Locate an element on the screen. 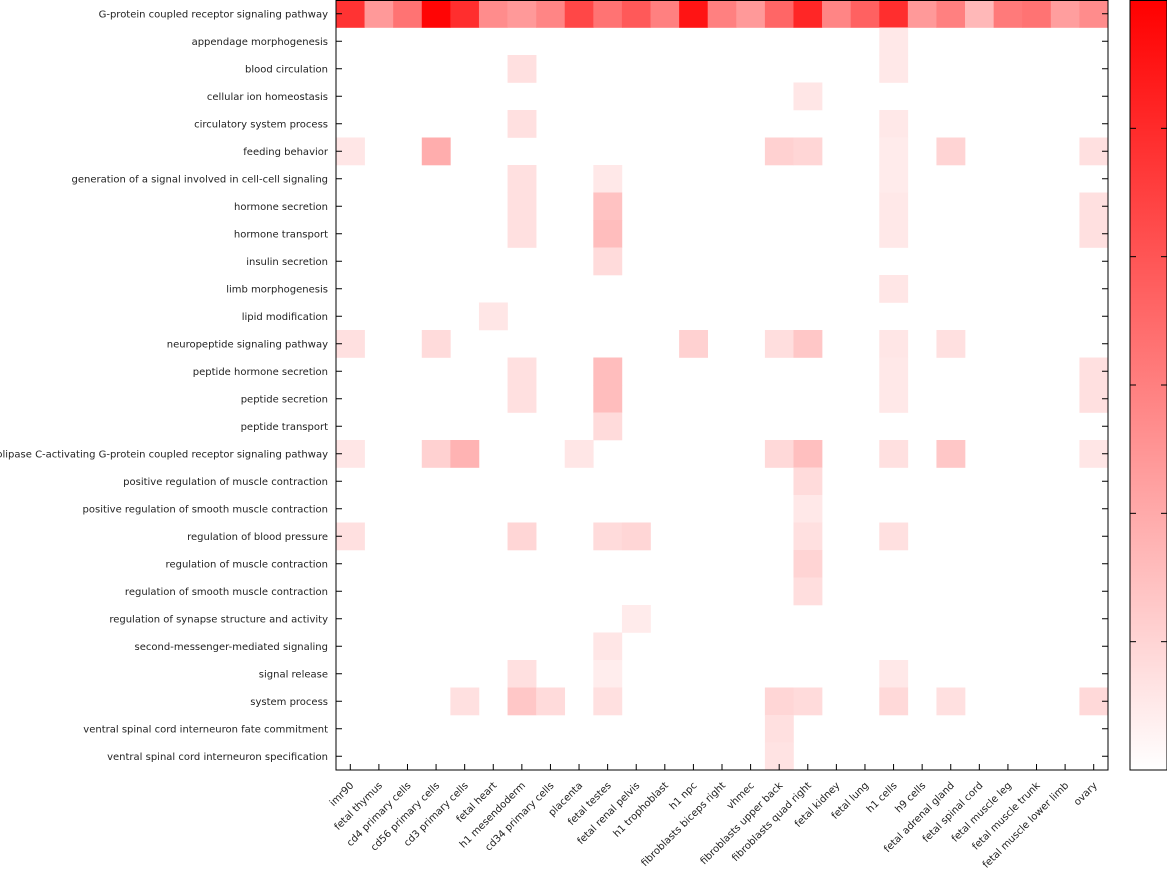 The width and height of the screenshot is (1167, 880). y-tick-label: hormone transport is located at coordinates (281, 234).